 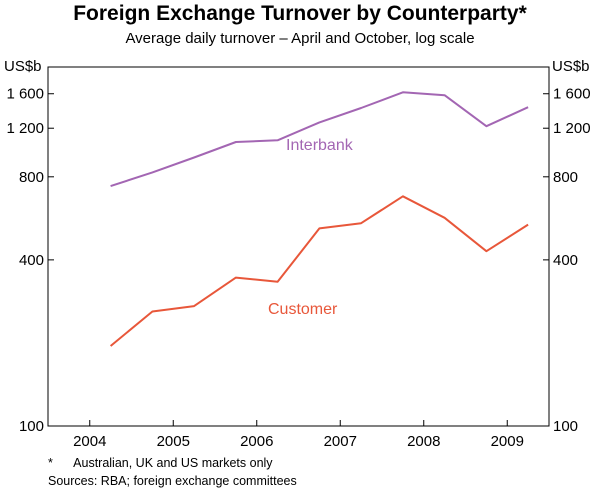 I want to click on x-tick-label: 2006, so click(x=256, y=441).